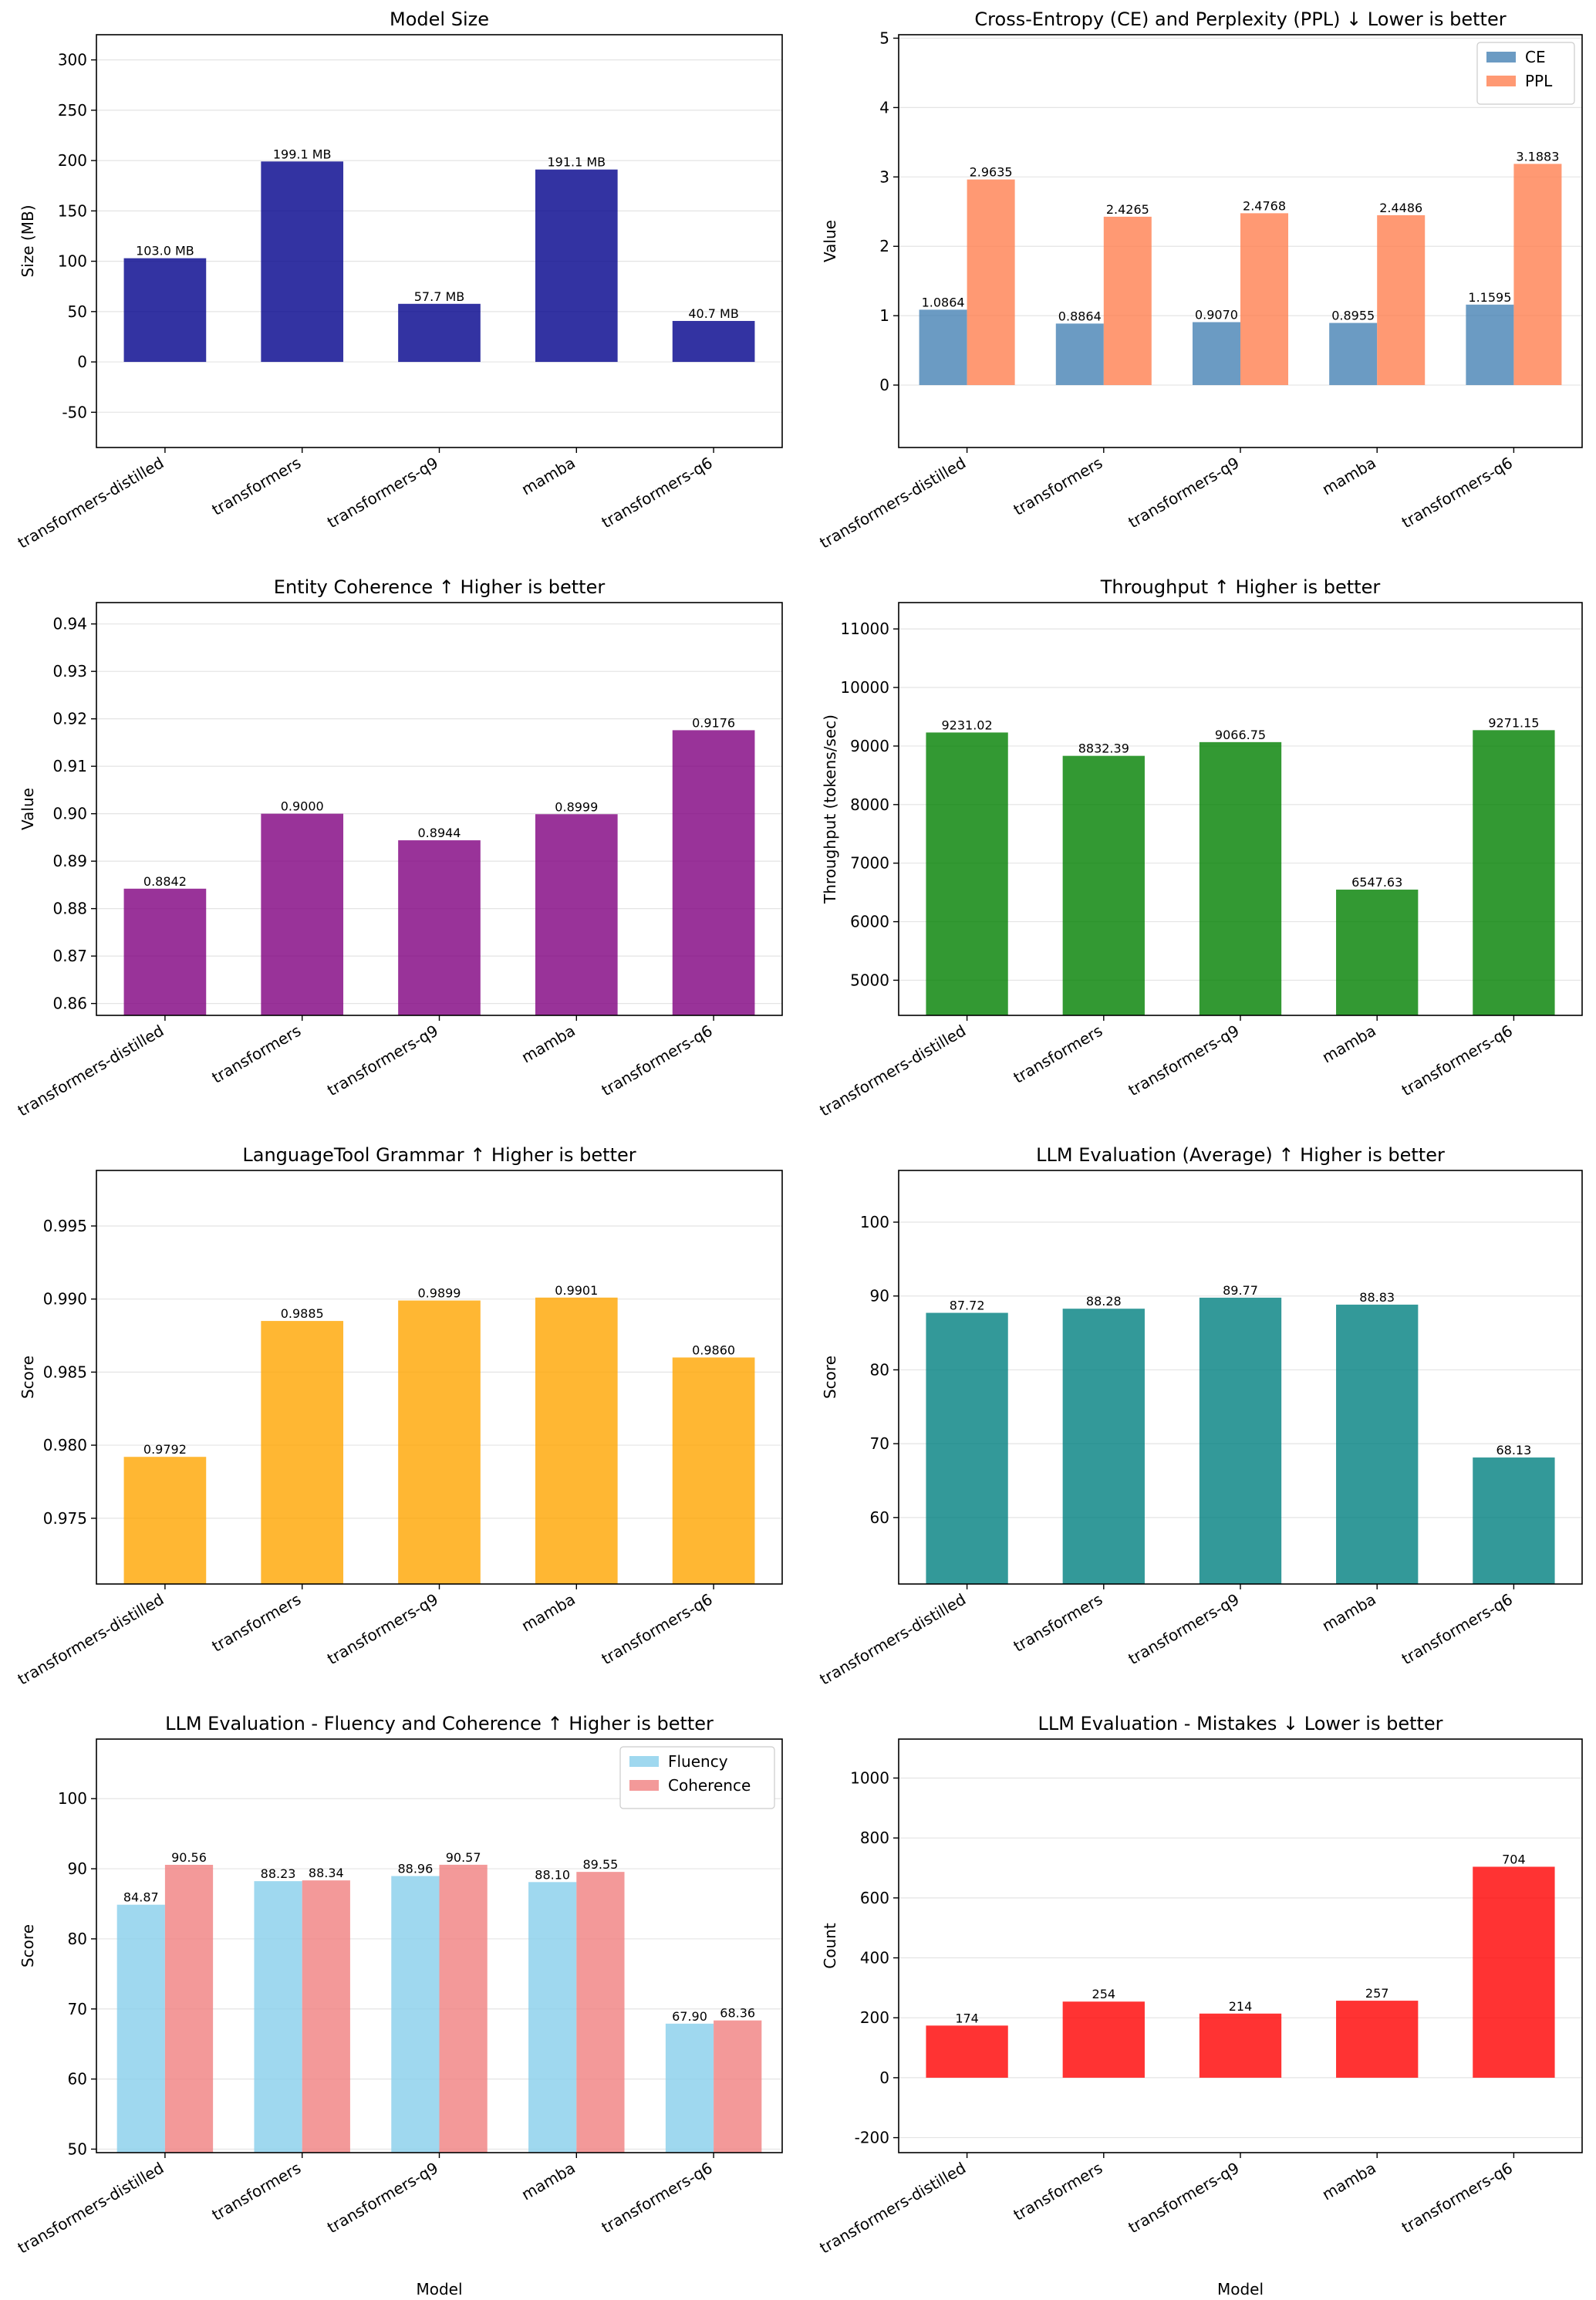 Image resolution: width=1596 pixels, height=2300 pixels. What do you see at coordinates (28, 241) in the screenshot?
I see `y-axis-label: Size (MB)` at bounding box center [28, 241].